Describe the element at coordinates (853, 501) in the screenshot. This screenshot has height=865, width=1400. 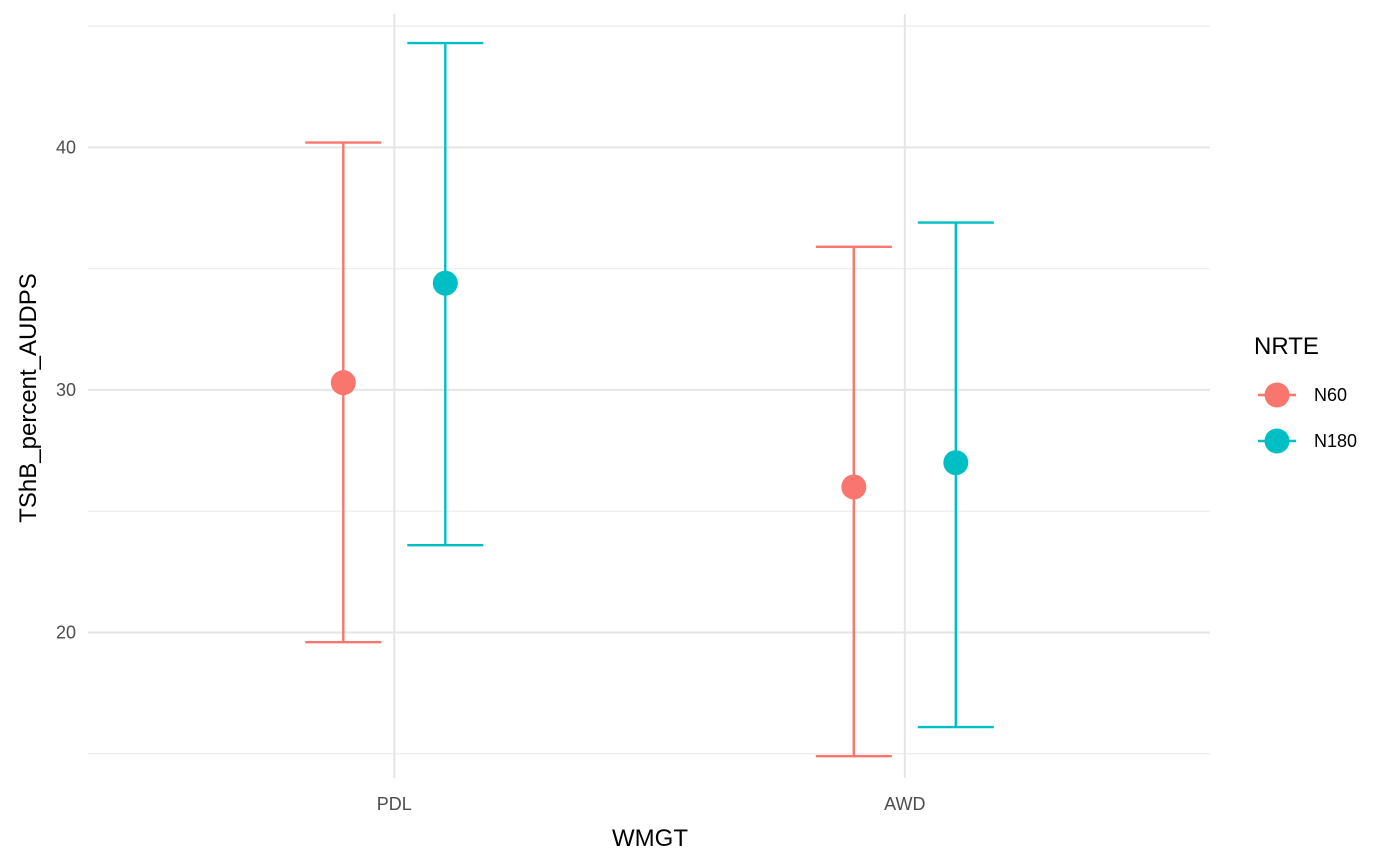
I see `errorbar-N60-AWD` at that location.